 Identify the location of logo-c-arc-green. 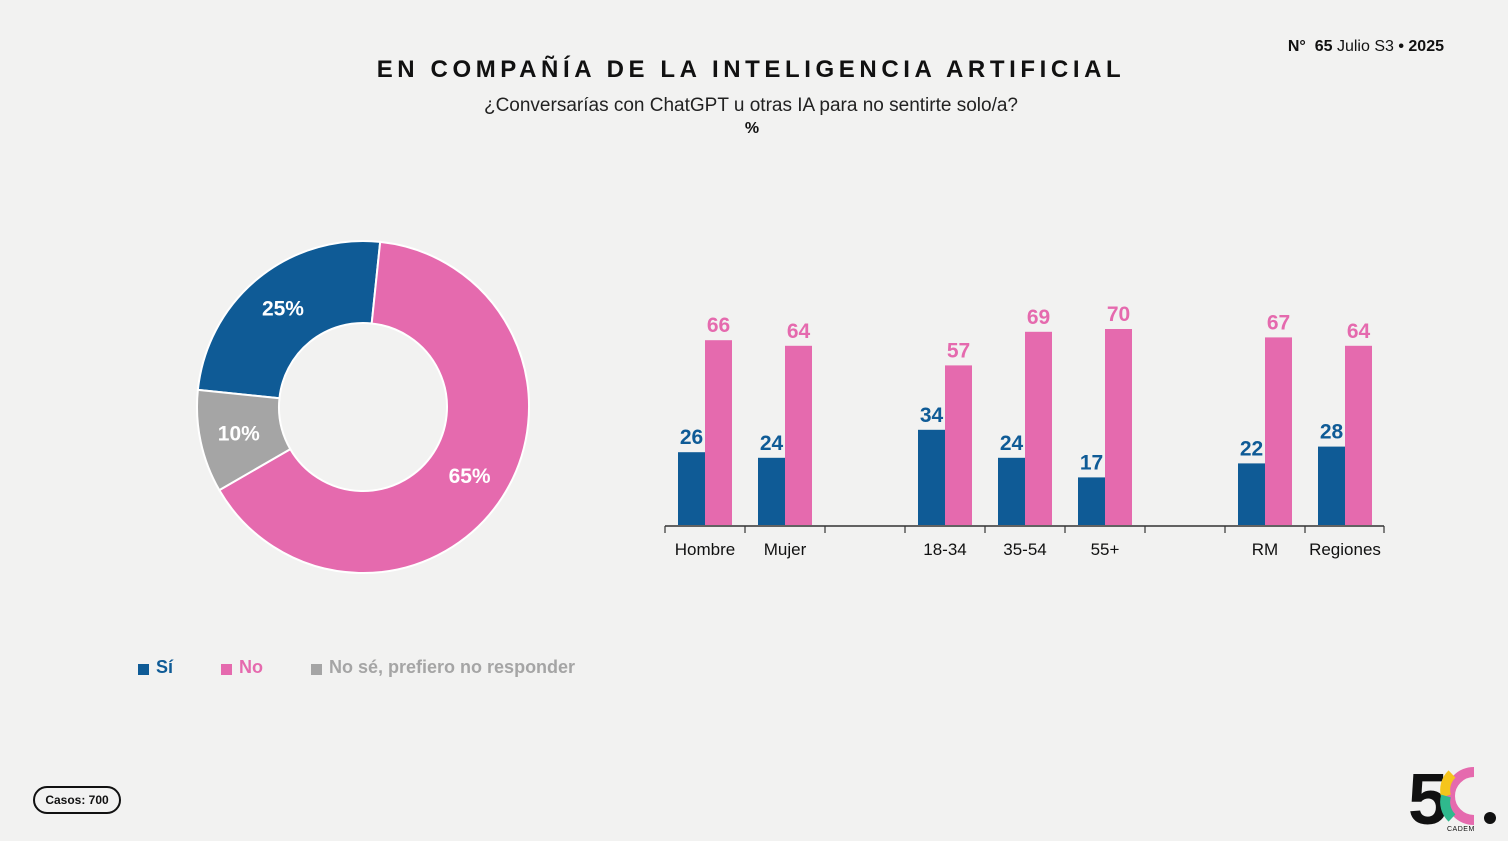
(1448, 808).